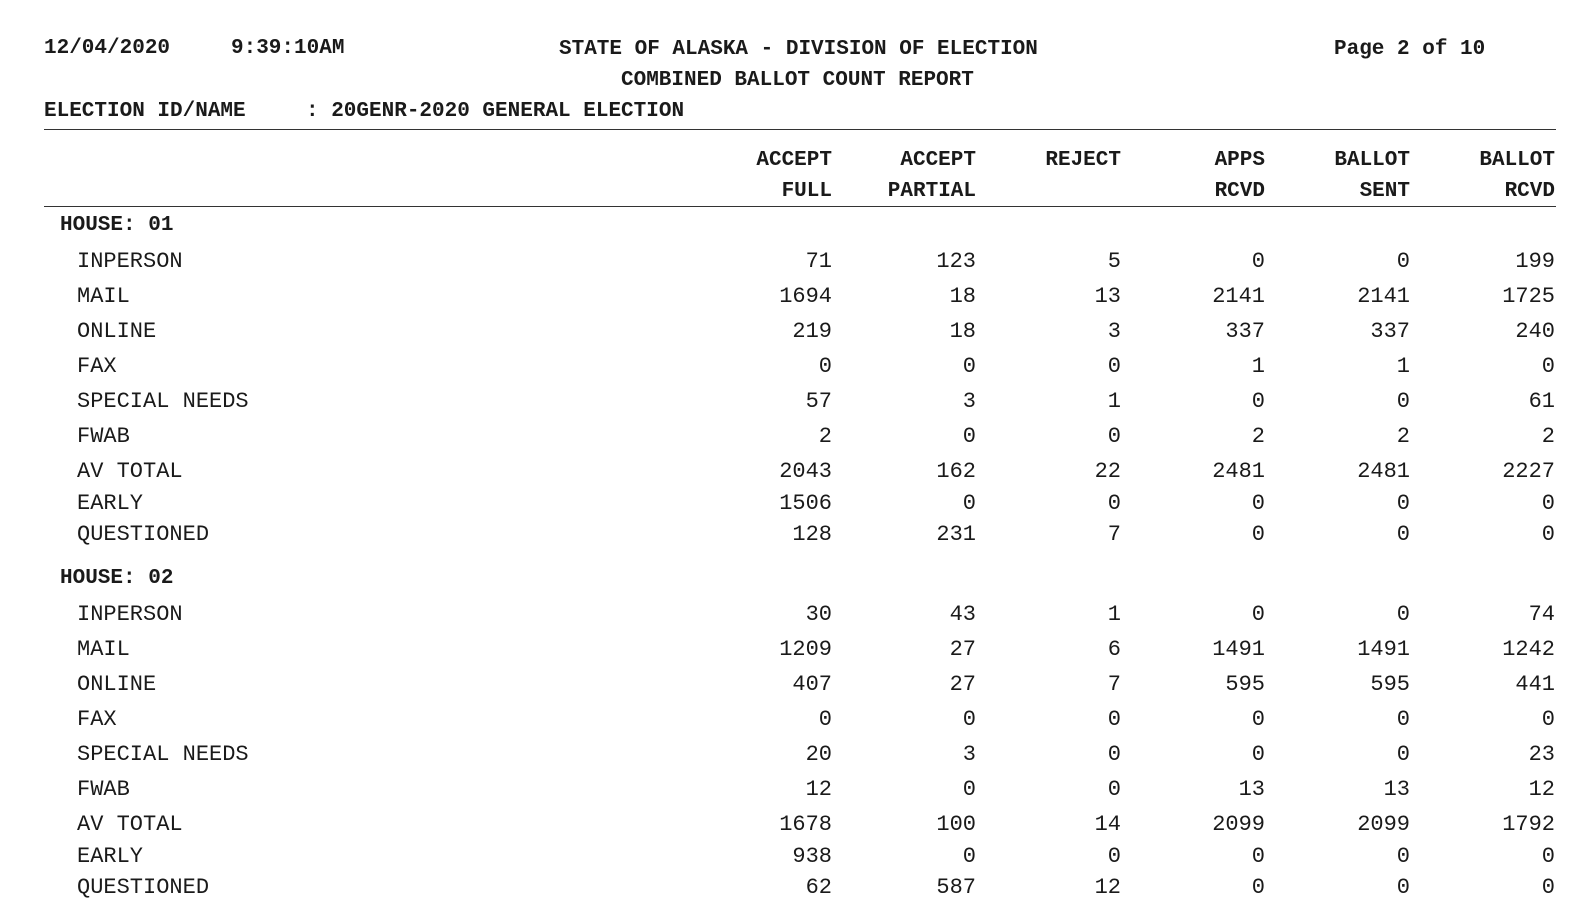 The image size is (1596, 924). Describe the element at coordinates (818, 614) in the screenshot. I see `table-cell: 30` at that location.